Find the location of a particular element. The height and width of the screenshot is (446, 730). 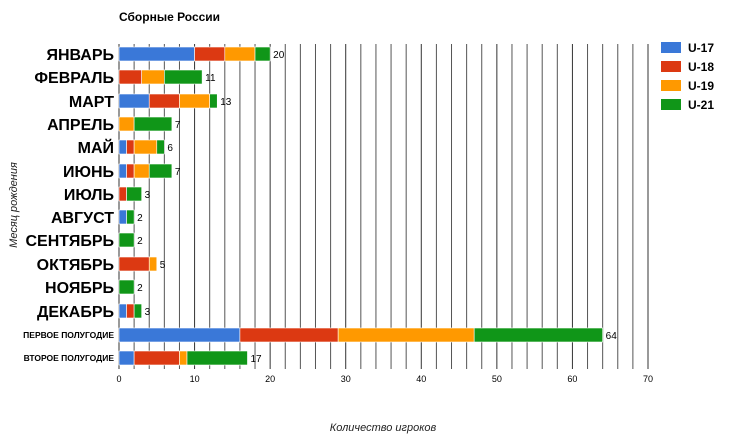

legend-label: U-19 is located at coordinates (701, 86).